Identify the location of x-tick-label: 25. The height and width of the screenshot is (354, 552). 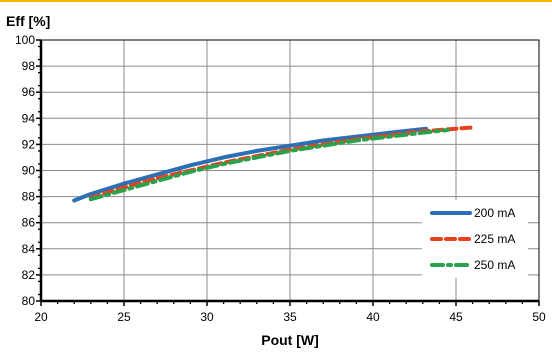
(124, 317).